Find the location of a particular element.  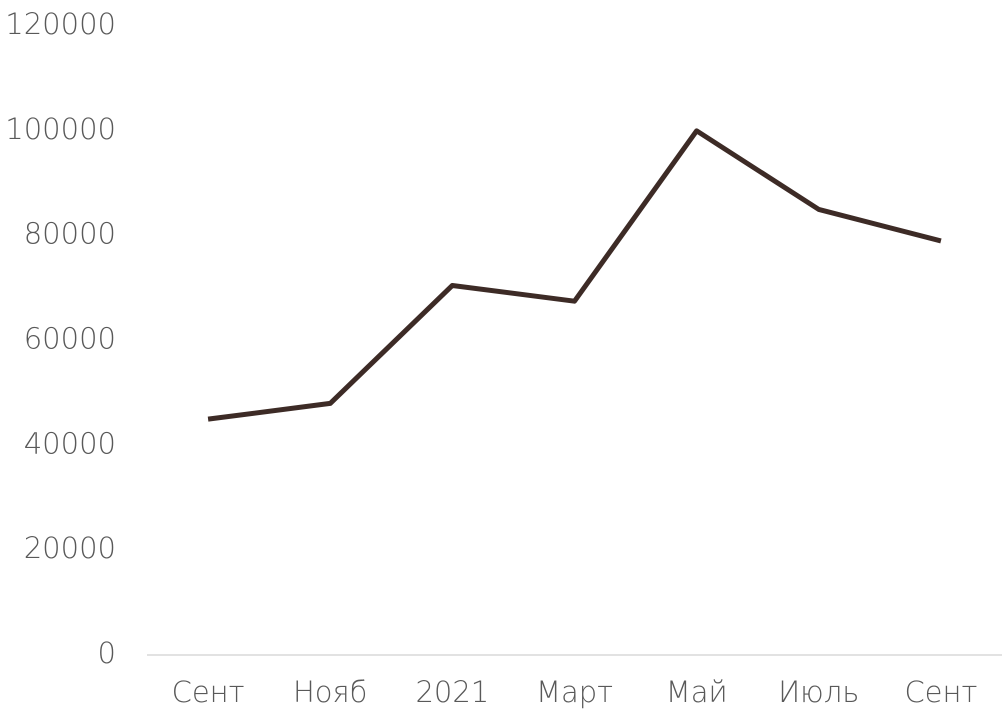

x-tick-label: Нояб is located at coordinates (330, 692).